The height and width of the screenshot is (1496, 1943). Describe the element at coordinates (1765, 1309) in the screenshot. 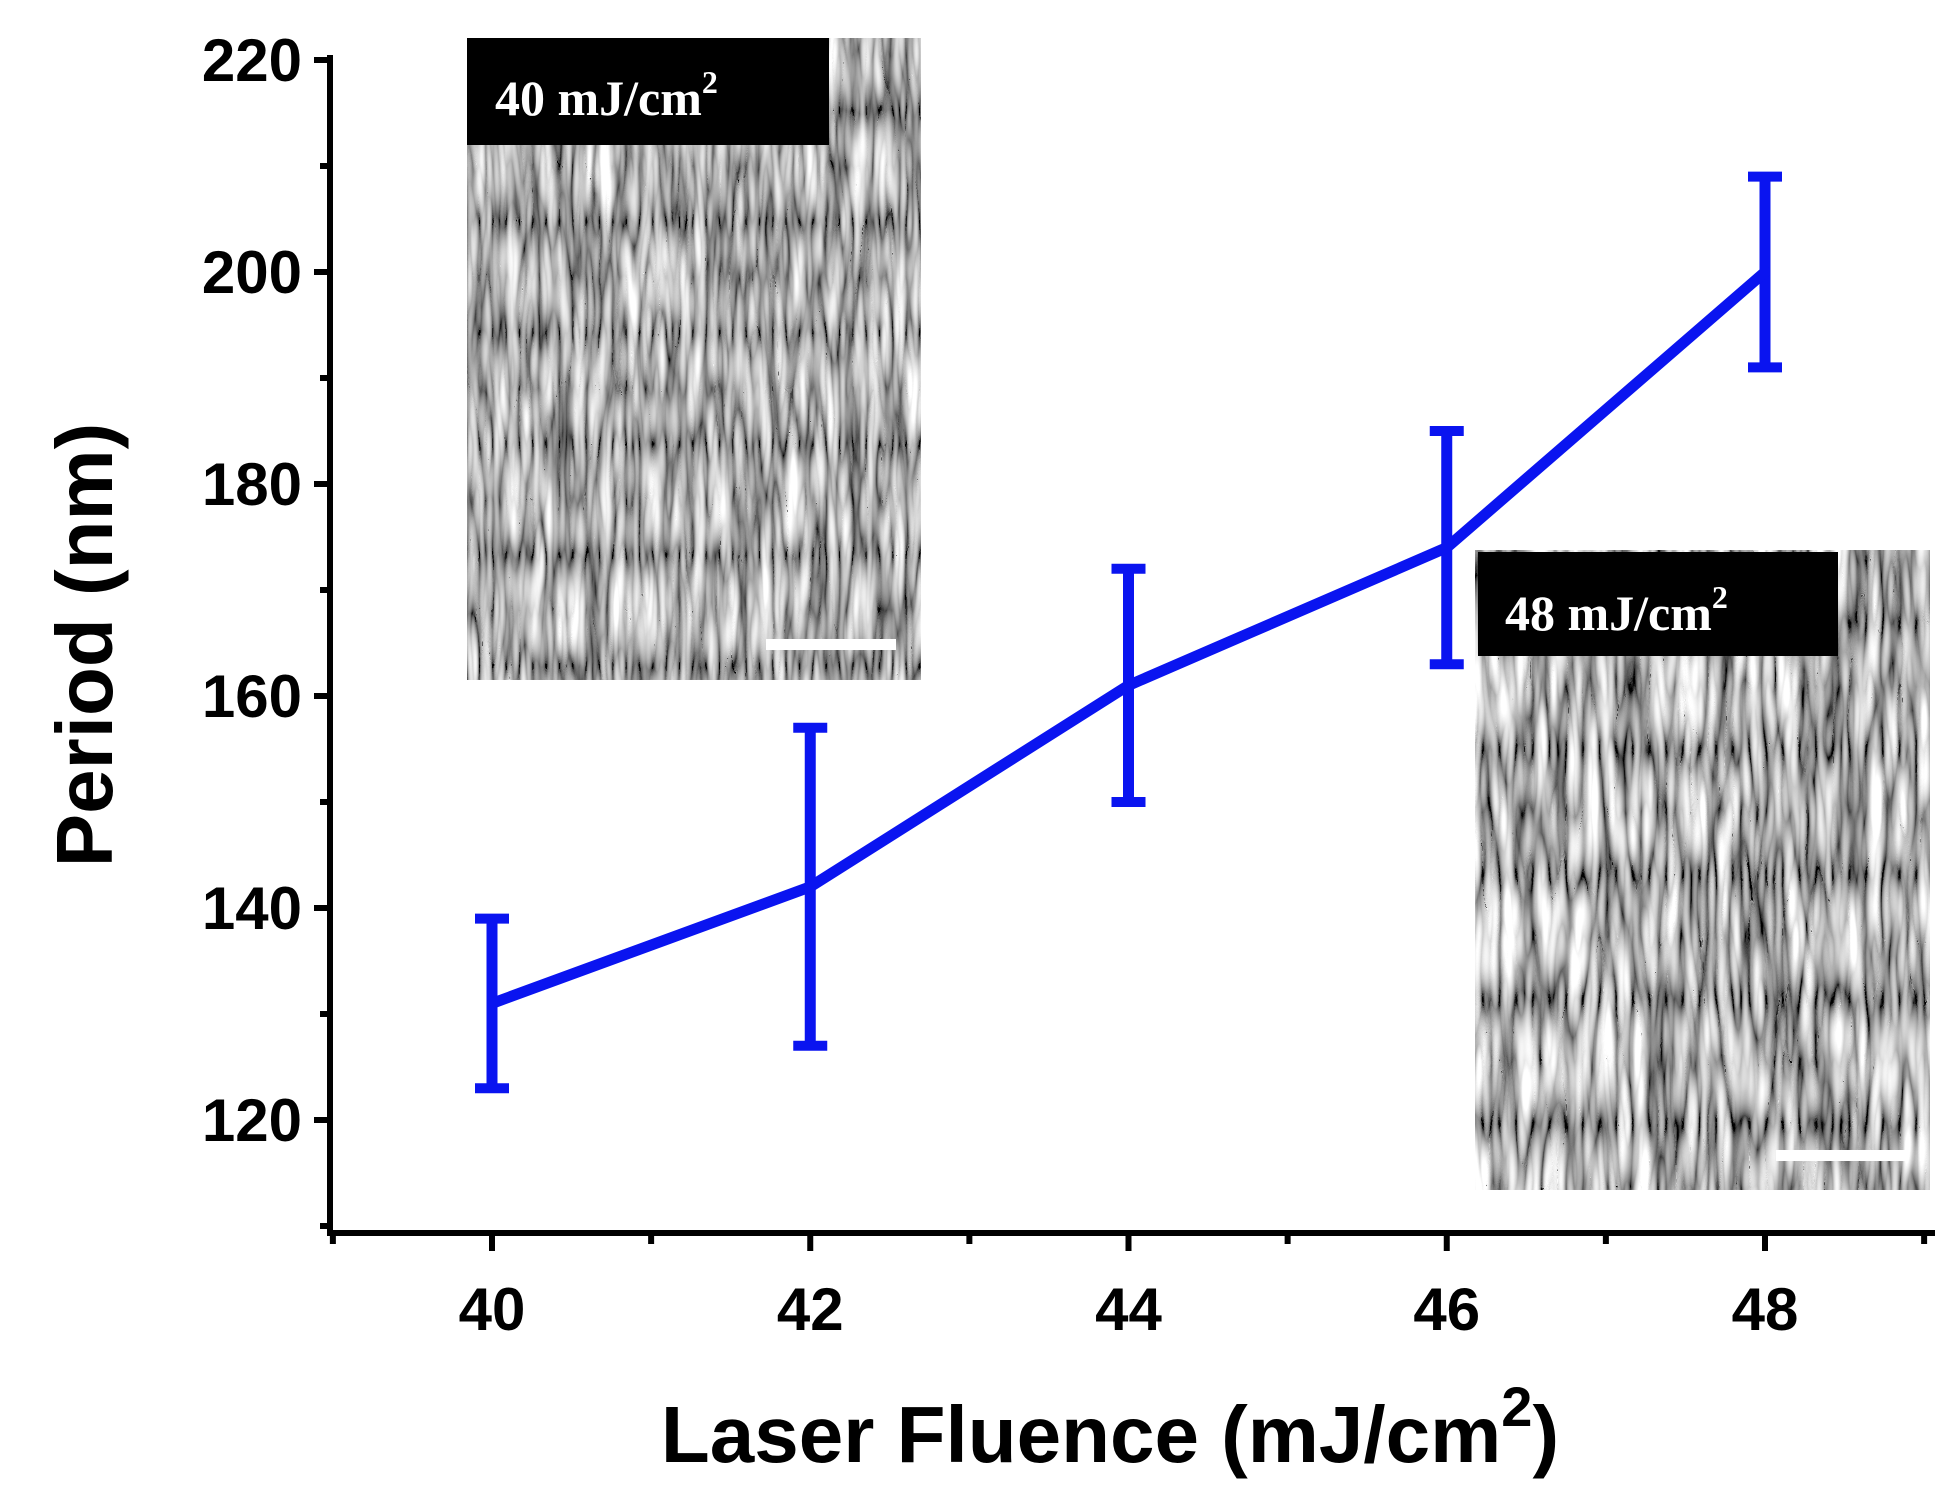

I see `x-tick-label: 48` at that location.